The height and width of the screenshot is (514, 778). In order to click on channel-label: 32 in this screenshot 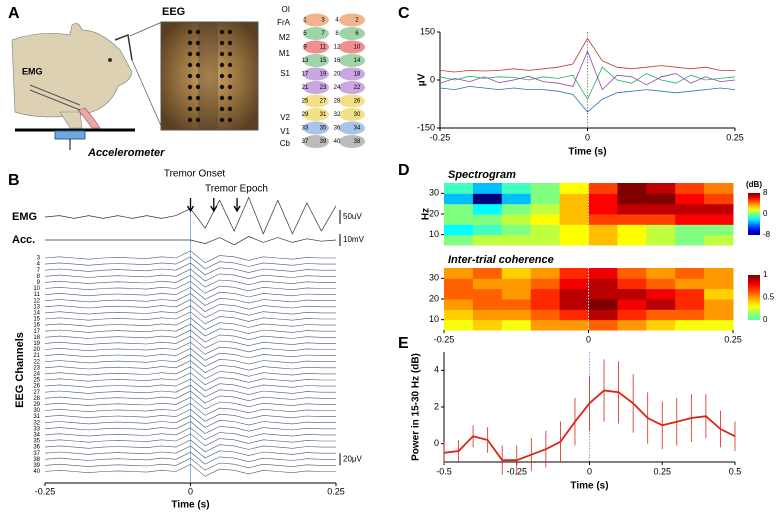, I will do `click(36, 423)`.